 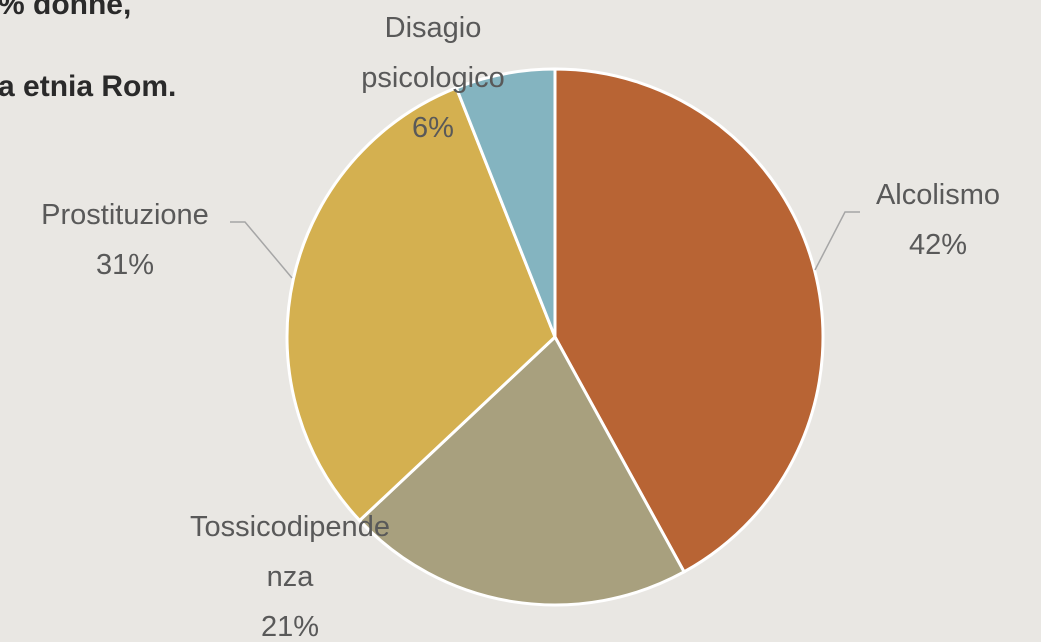 What do you see at coordinates (290, 552) in the screenshot?
I see `category-label: Tossicodipendenza` at bounding box center [290, 552].